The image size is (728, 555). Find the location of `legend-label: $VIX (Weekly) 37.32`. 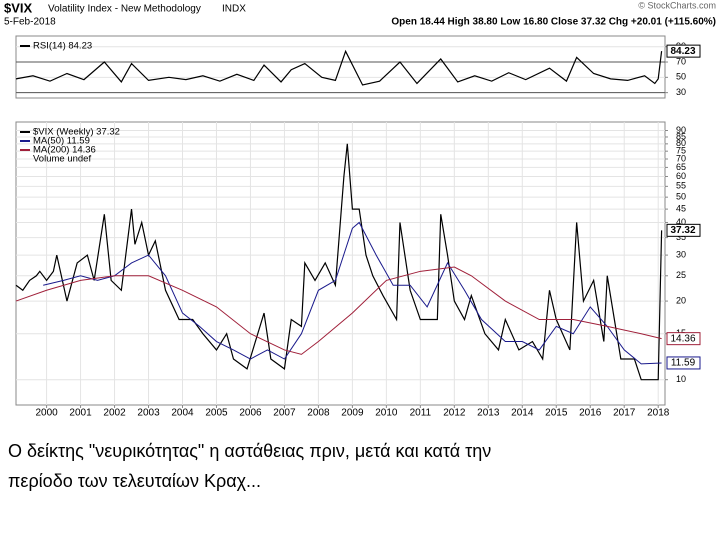

legend-label: $VIX (Weekly) 37.32 is located at coordinates (76, 132).